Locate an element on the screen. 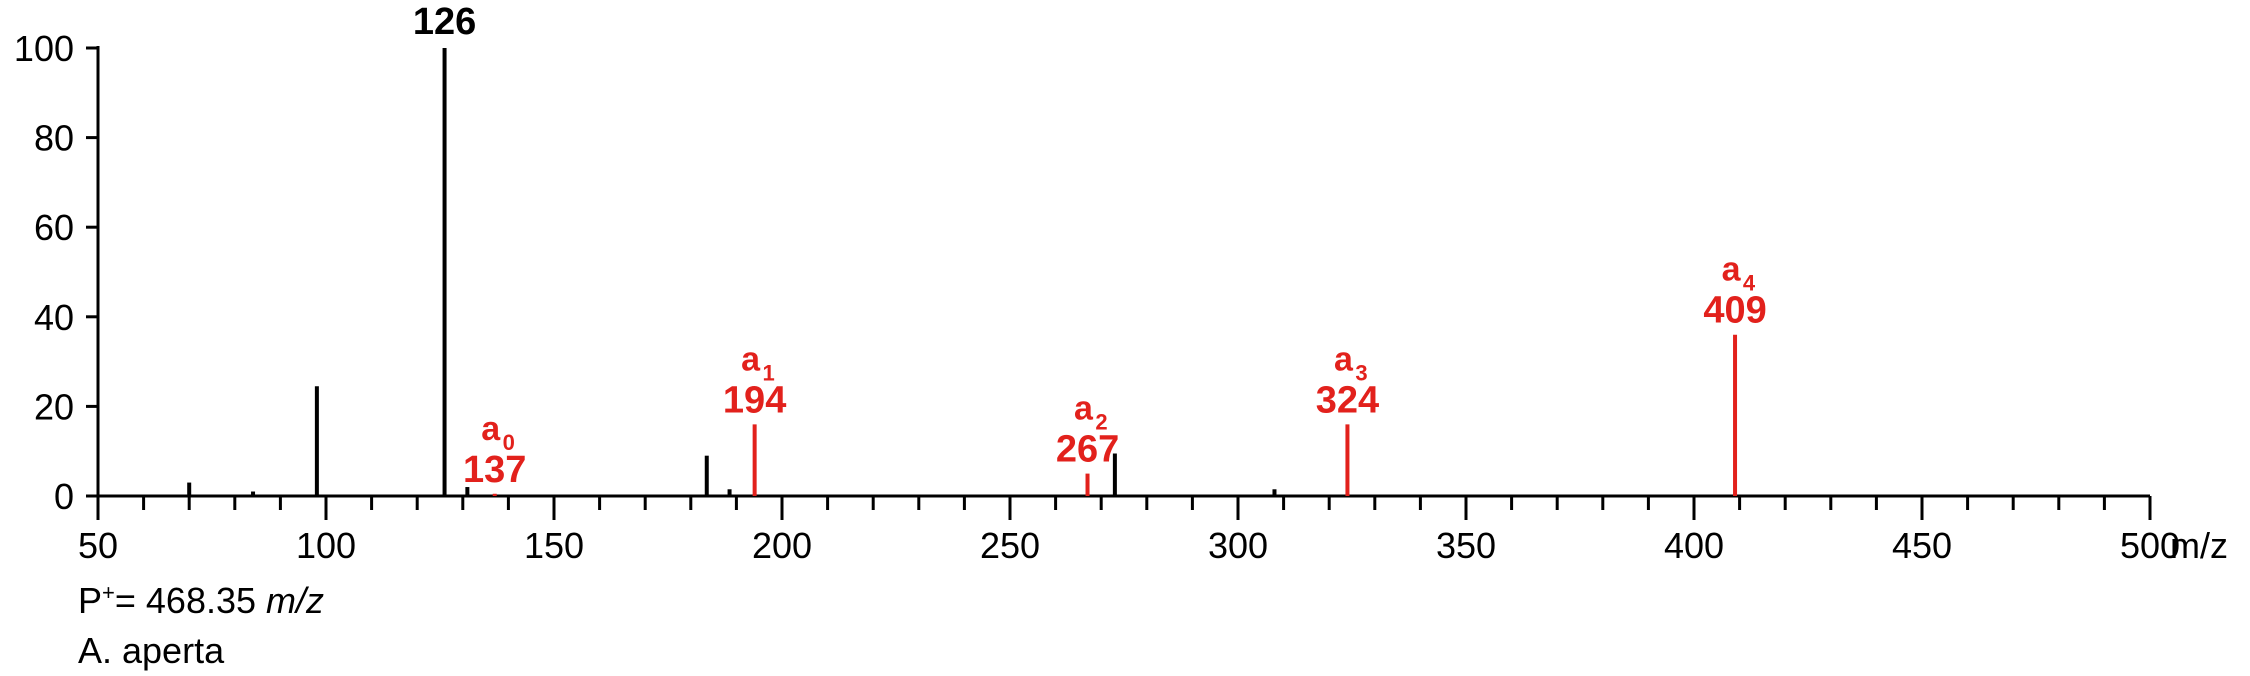 This screenshot has width=2250, height=676. precursor-prefix: P is located at coordinates (90, 600).